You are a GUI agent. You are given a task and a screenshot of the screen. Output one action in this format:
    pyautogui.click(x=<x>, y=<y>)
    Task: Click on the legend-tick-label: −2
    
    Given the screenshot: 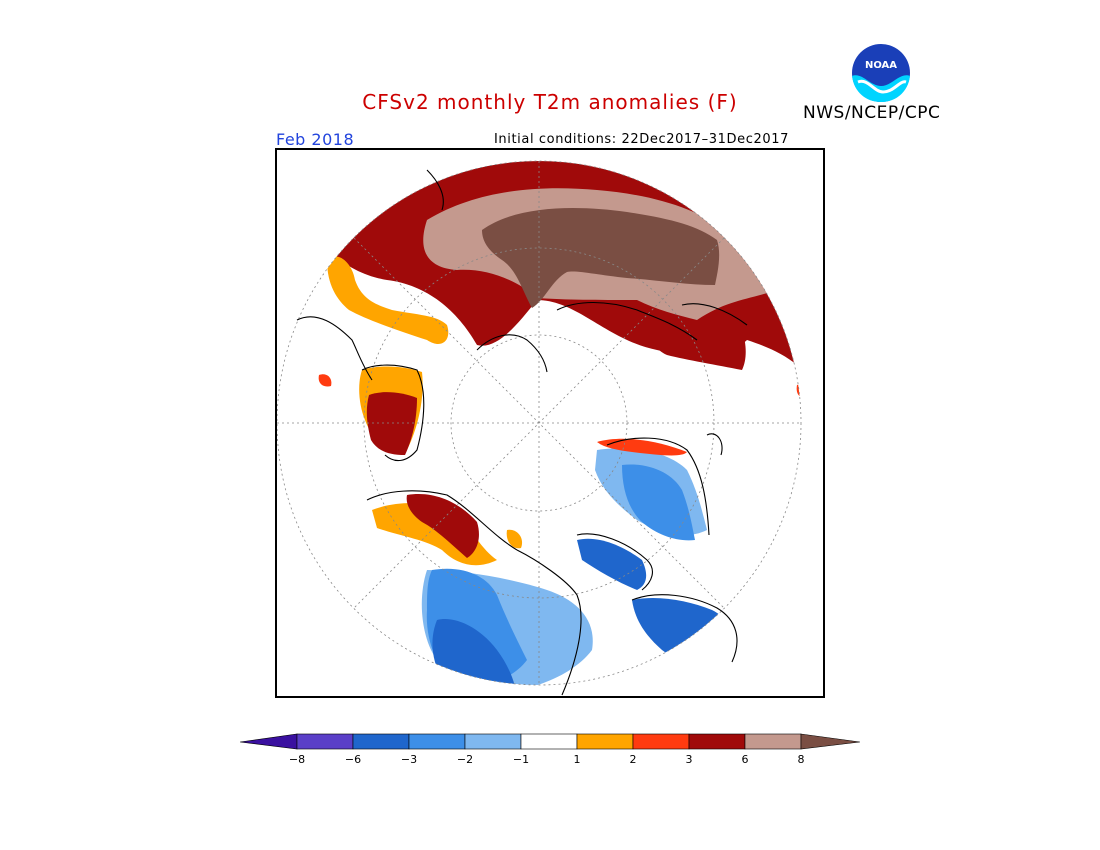 What is the action you would take?
    pyautogui.click(x=465, y=759)
    